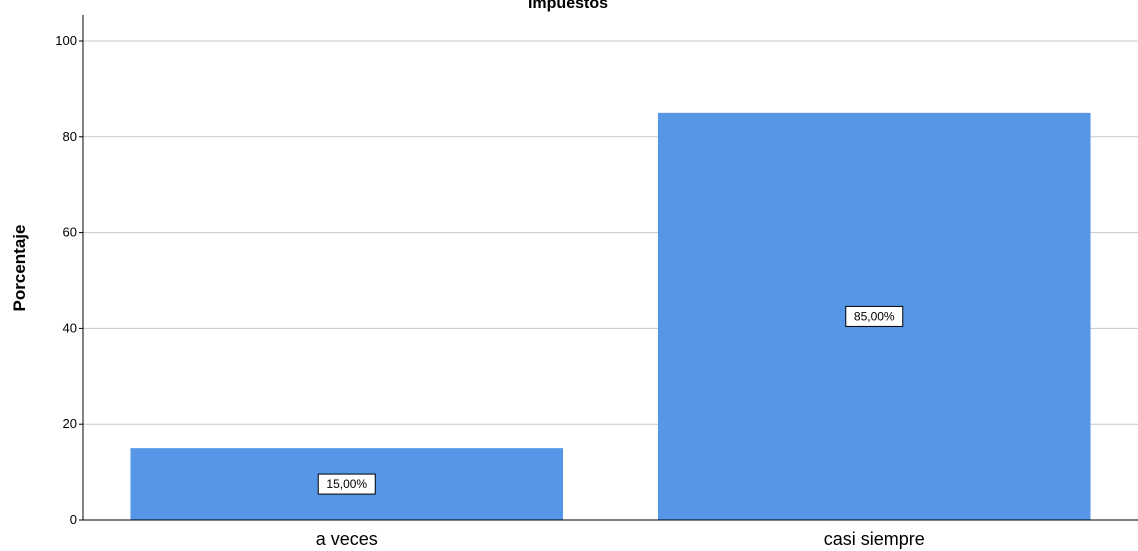  What do you see at coordinates (70, 423) in the screenshot?
I see `y-tick-label: 20` at bounding box center [70, 423].